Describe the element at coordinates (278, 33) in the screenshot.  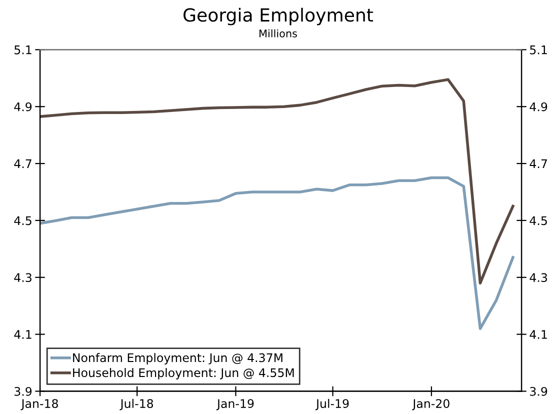
I see `chart-subtitle: Millions` at that location.